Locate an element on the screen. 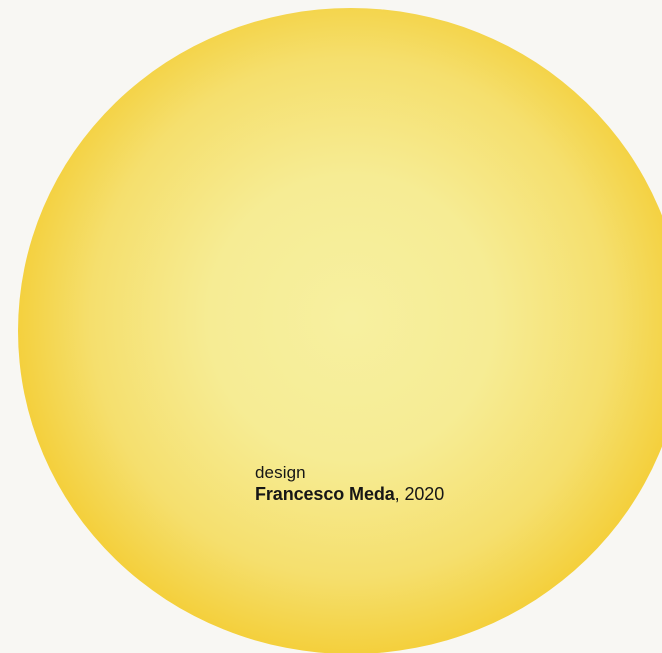  design-year: 2020 is located at coordinates (424, 494).